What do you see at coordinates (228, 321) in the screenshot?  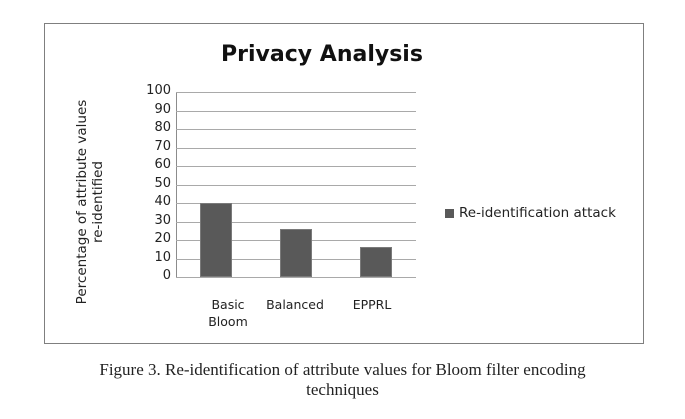 I see `x-tick-label-line2: Bloom` at bounding box center [228, 321].